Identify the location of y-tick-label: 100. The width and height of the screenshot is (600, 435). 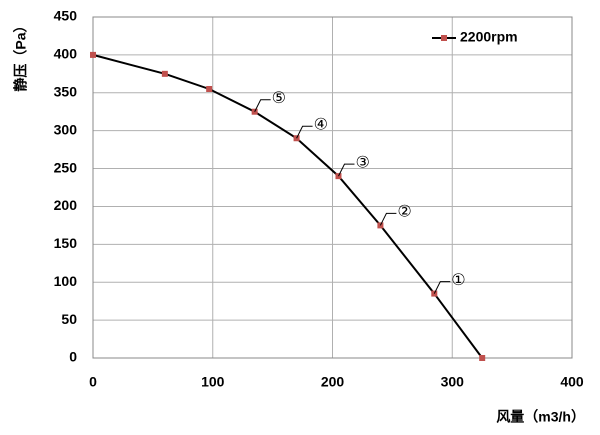
(66, 281).